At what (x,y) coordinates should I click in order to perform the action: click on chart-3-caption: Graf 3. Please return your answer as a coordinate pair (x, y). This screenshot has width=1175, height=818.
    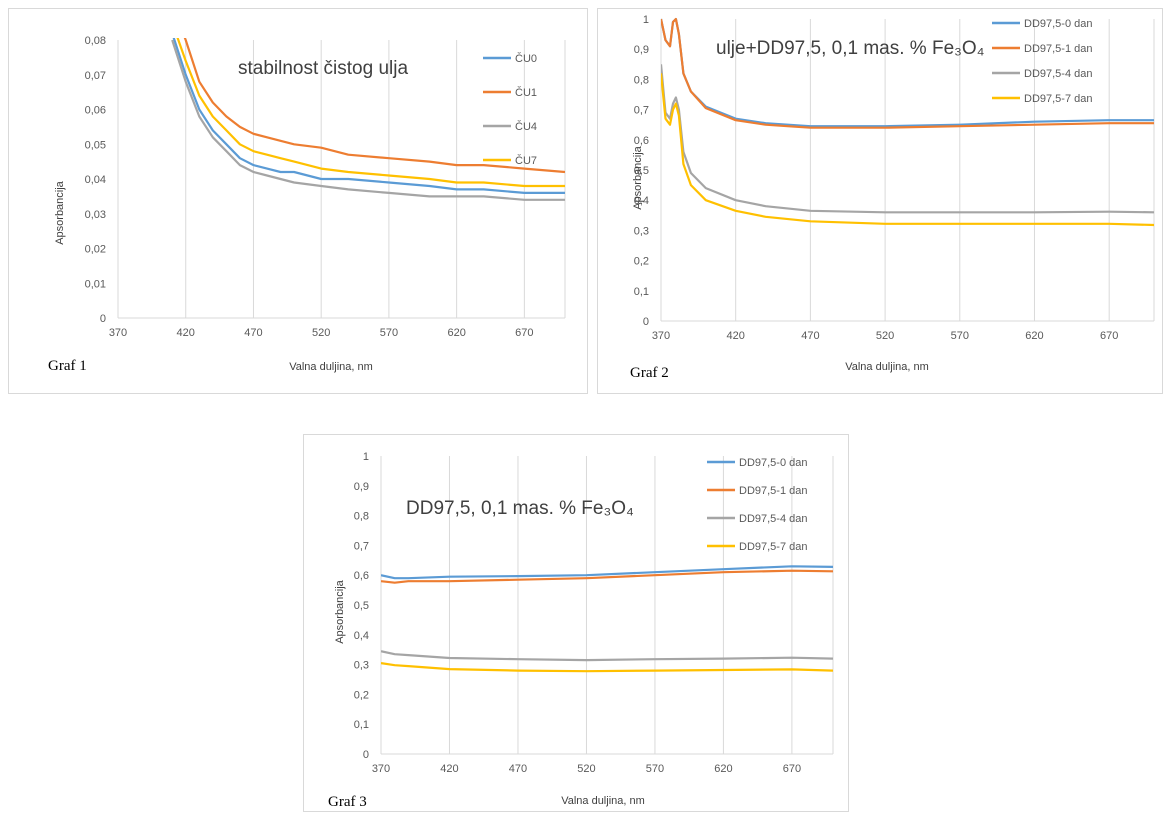
    Looking at the image, I should click on (347, 802).